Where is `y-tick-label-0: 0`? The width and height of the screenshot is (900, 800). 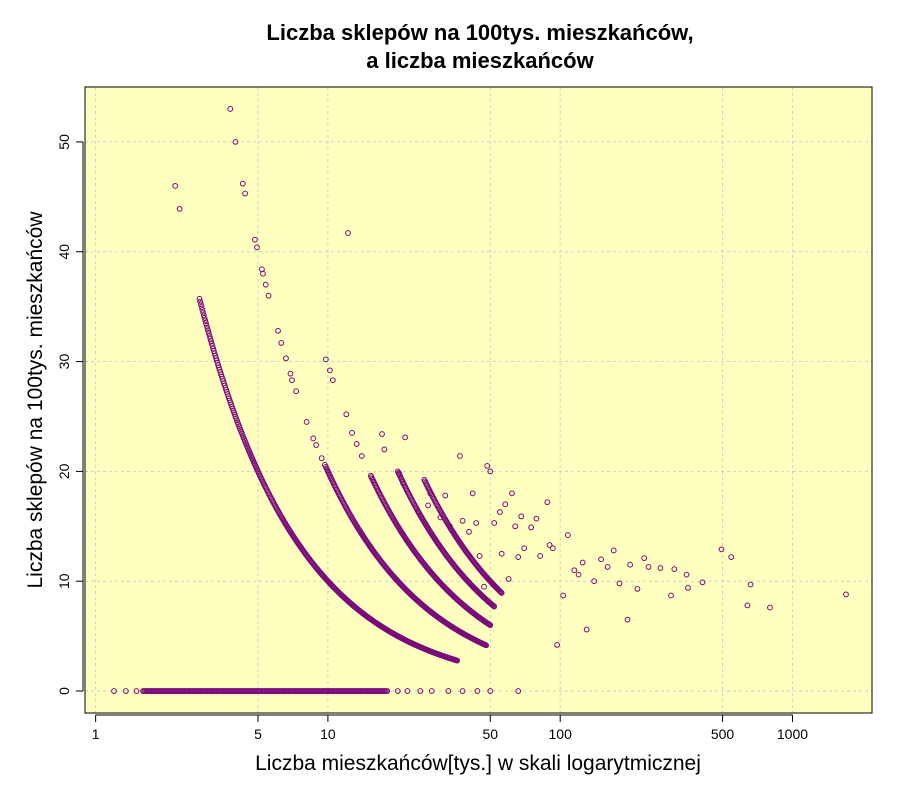 y-tick-label-0: 0 is located at coordinates (64, 691).